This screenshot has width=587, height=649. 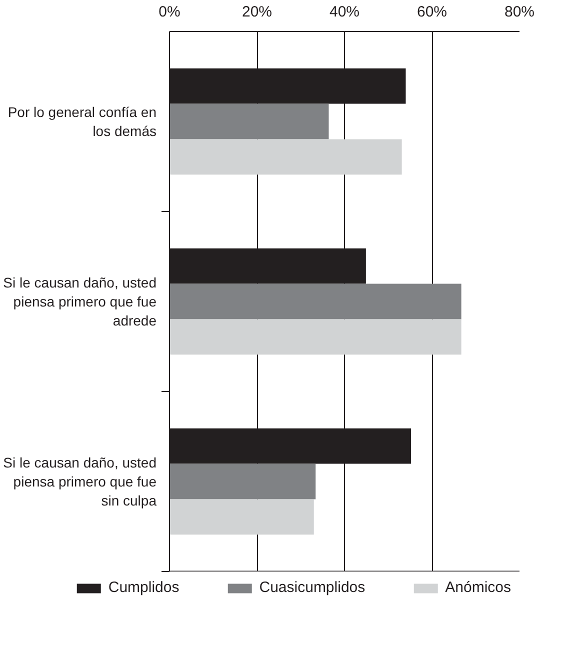 What do you see at coordinates (144, 587) in the screenshot?
I see `legend-label: Cumplidos` at bounding box center [144, 587].